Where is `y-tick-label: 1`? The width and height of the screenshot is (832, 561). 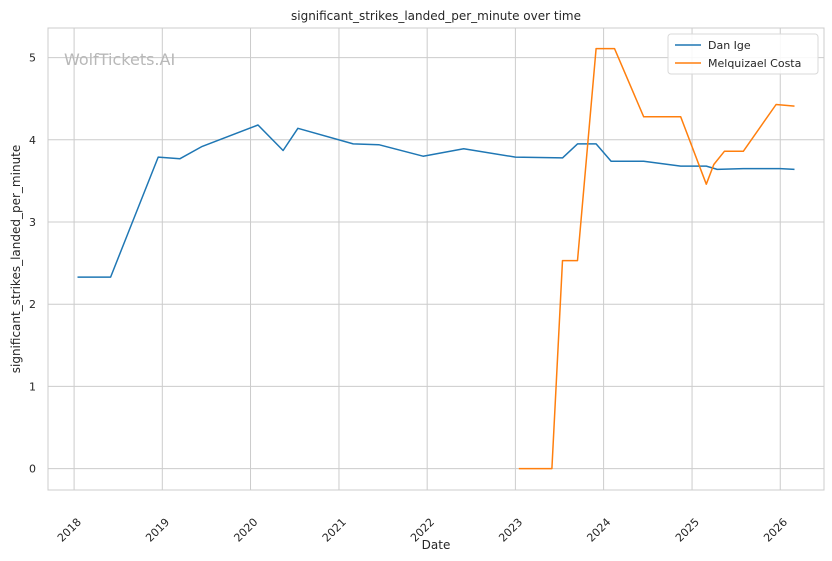
y-tick-label: 1 is located at coordinates (32, 386).